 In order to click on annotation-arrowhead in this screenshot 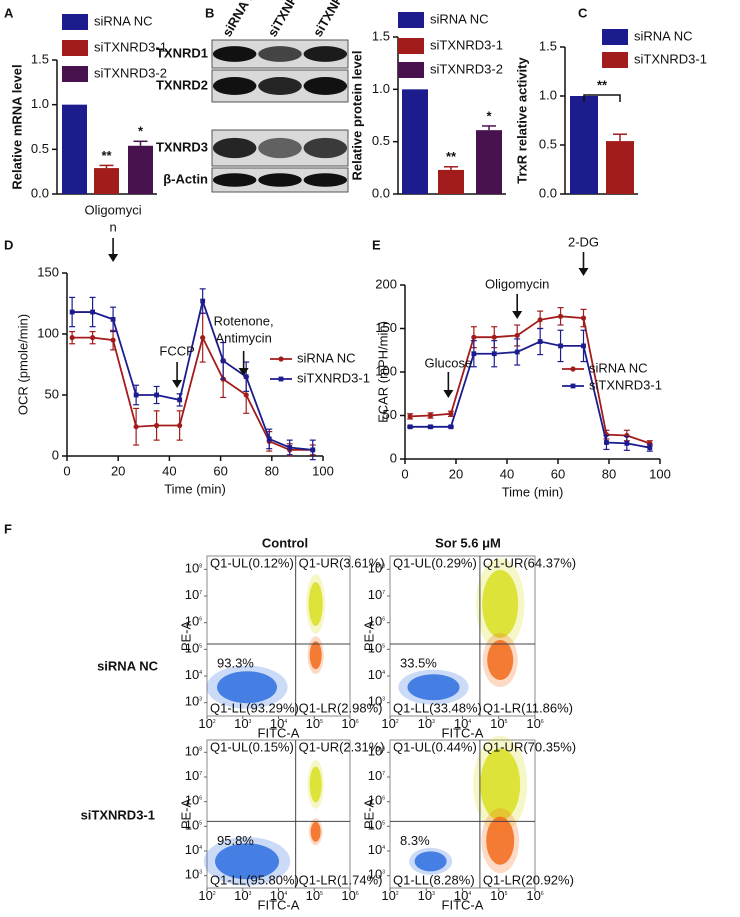, I will do `click(243, 372)`.